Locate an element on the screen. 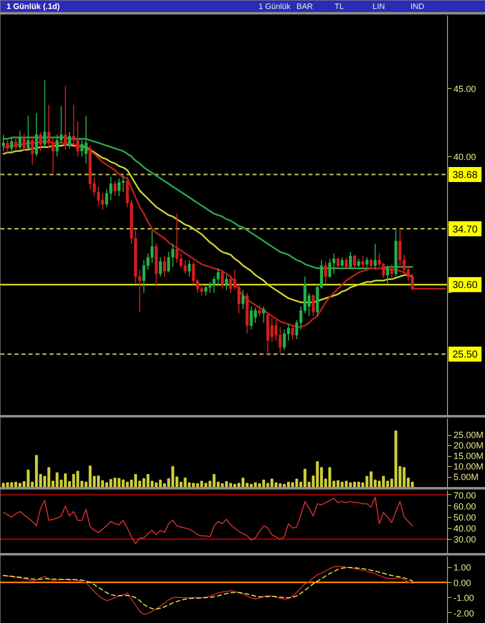 Image resolution: width=485 pixels, height=623 pixels. text: TL is located at coordinates (339, 6).